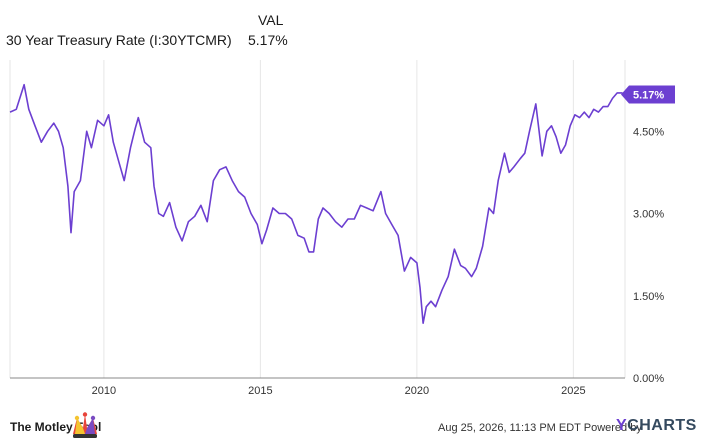 The height and width of the screenshot is (441, 720). I want to click on ycharts-logo: YCHARTS, so click(656, 426).